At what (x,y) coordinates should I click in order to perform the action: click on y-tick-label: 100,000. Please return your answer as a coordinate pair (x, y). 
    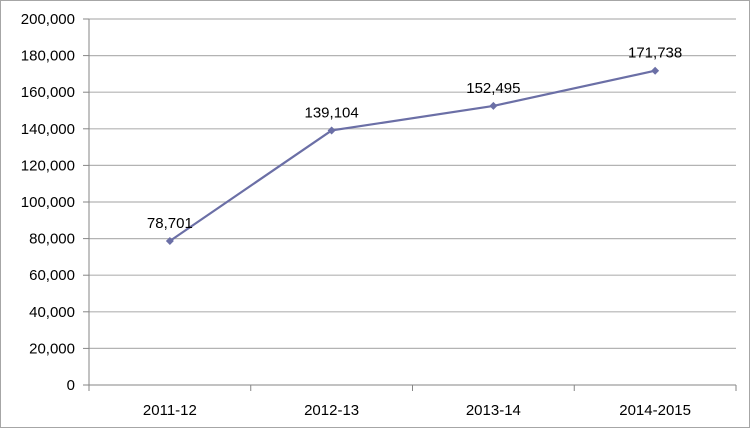
    Looking at the image, I should click on (48, 202).